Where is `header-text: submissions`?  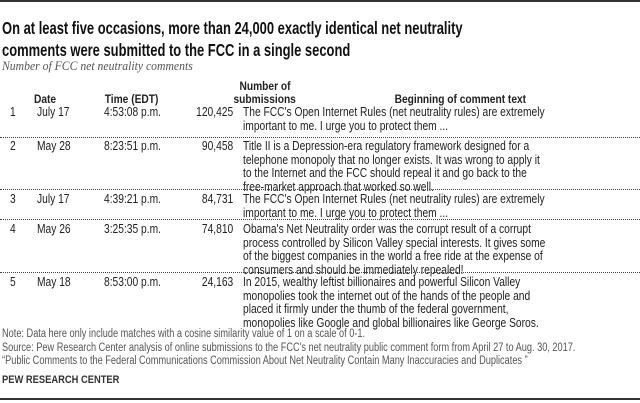
header-text: submissions is located at coordinates (265, 99).